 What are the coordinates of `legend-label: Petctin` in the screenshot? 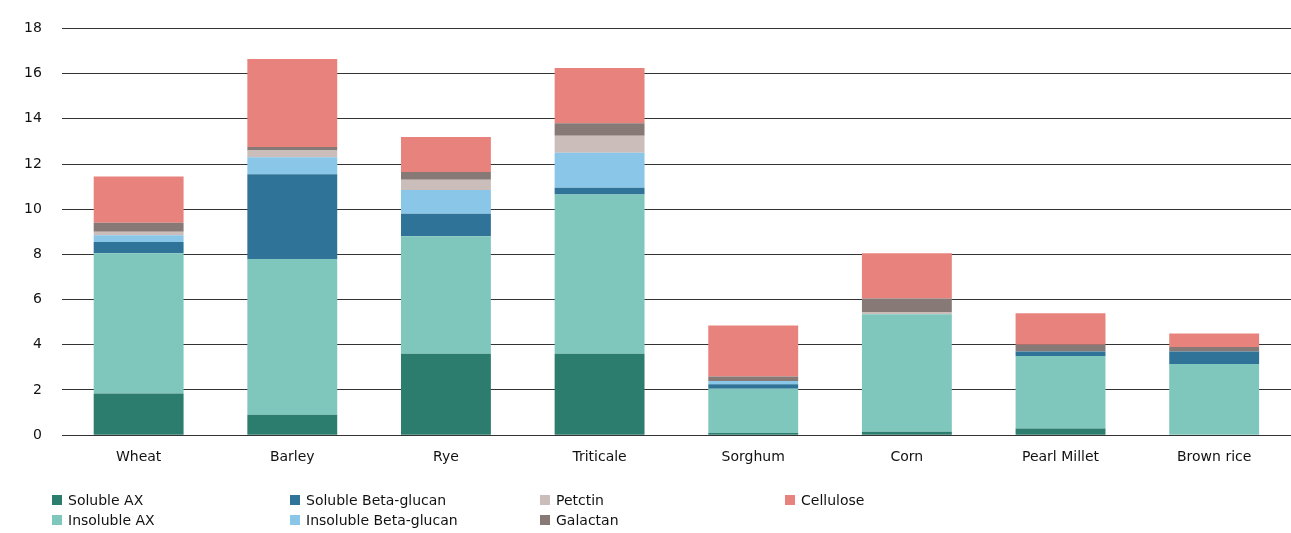 It's located at (580, 500).